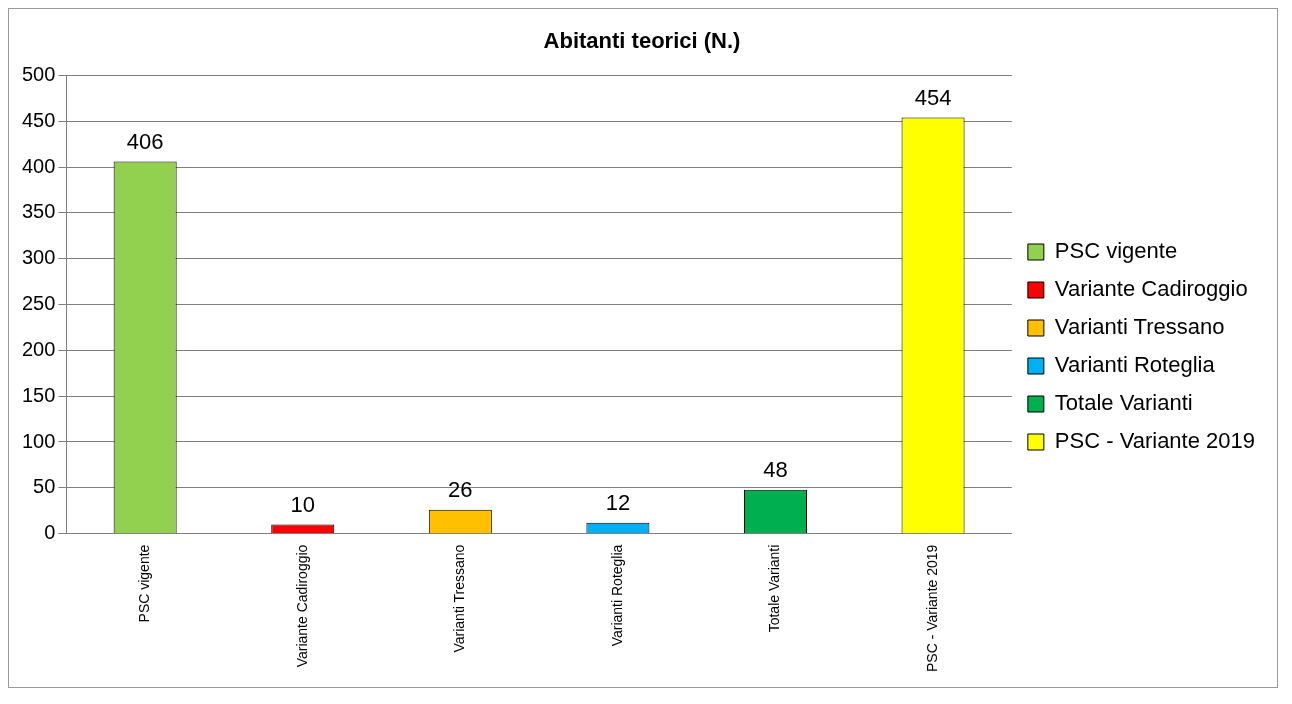 The height and width of the screenshot is (704, 1292). I want to click on y-tick-label: 350, so click(38, 211).